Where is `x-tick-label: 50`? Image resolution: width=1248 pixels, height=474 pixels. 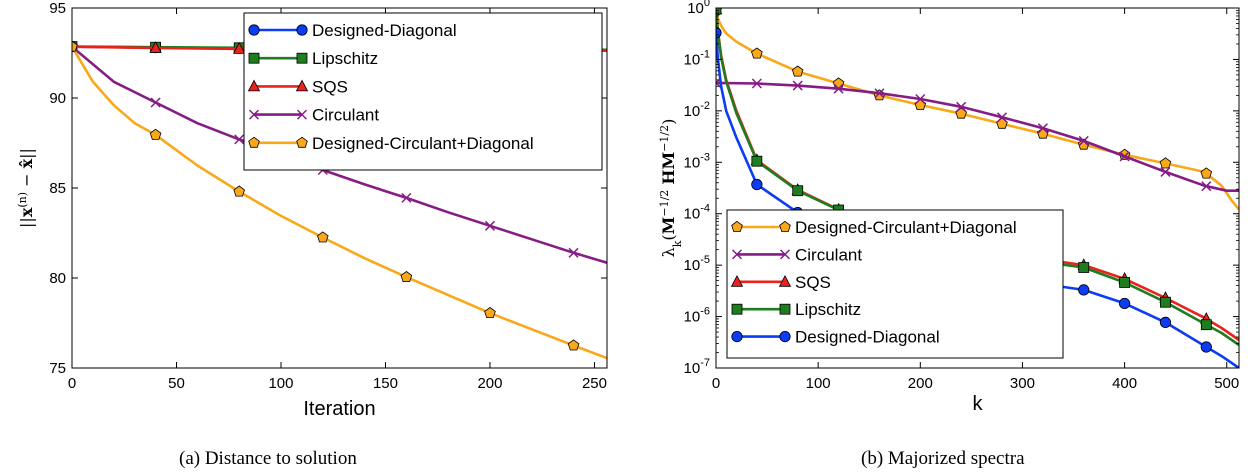 x-tick-label: 50 is located at coordinates (176, 383).